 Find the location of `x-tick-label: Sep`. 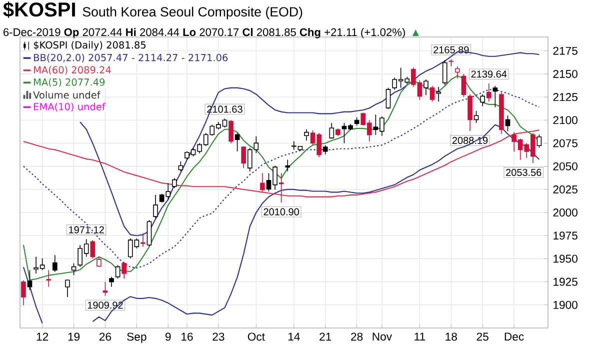

x-tick-label: Sep is located at coordinates (136, 337).